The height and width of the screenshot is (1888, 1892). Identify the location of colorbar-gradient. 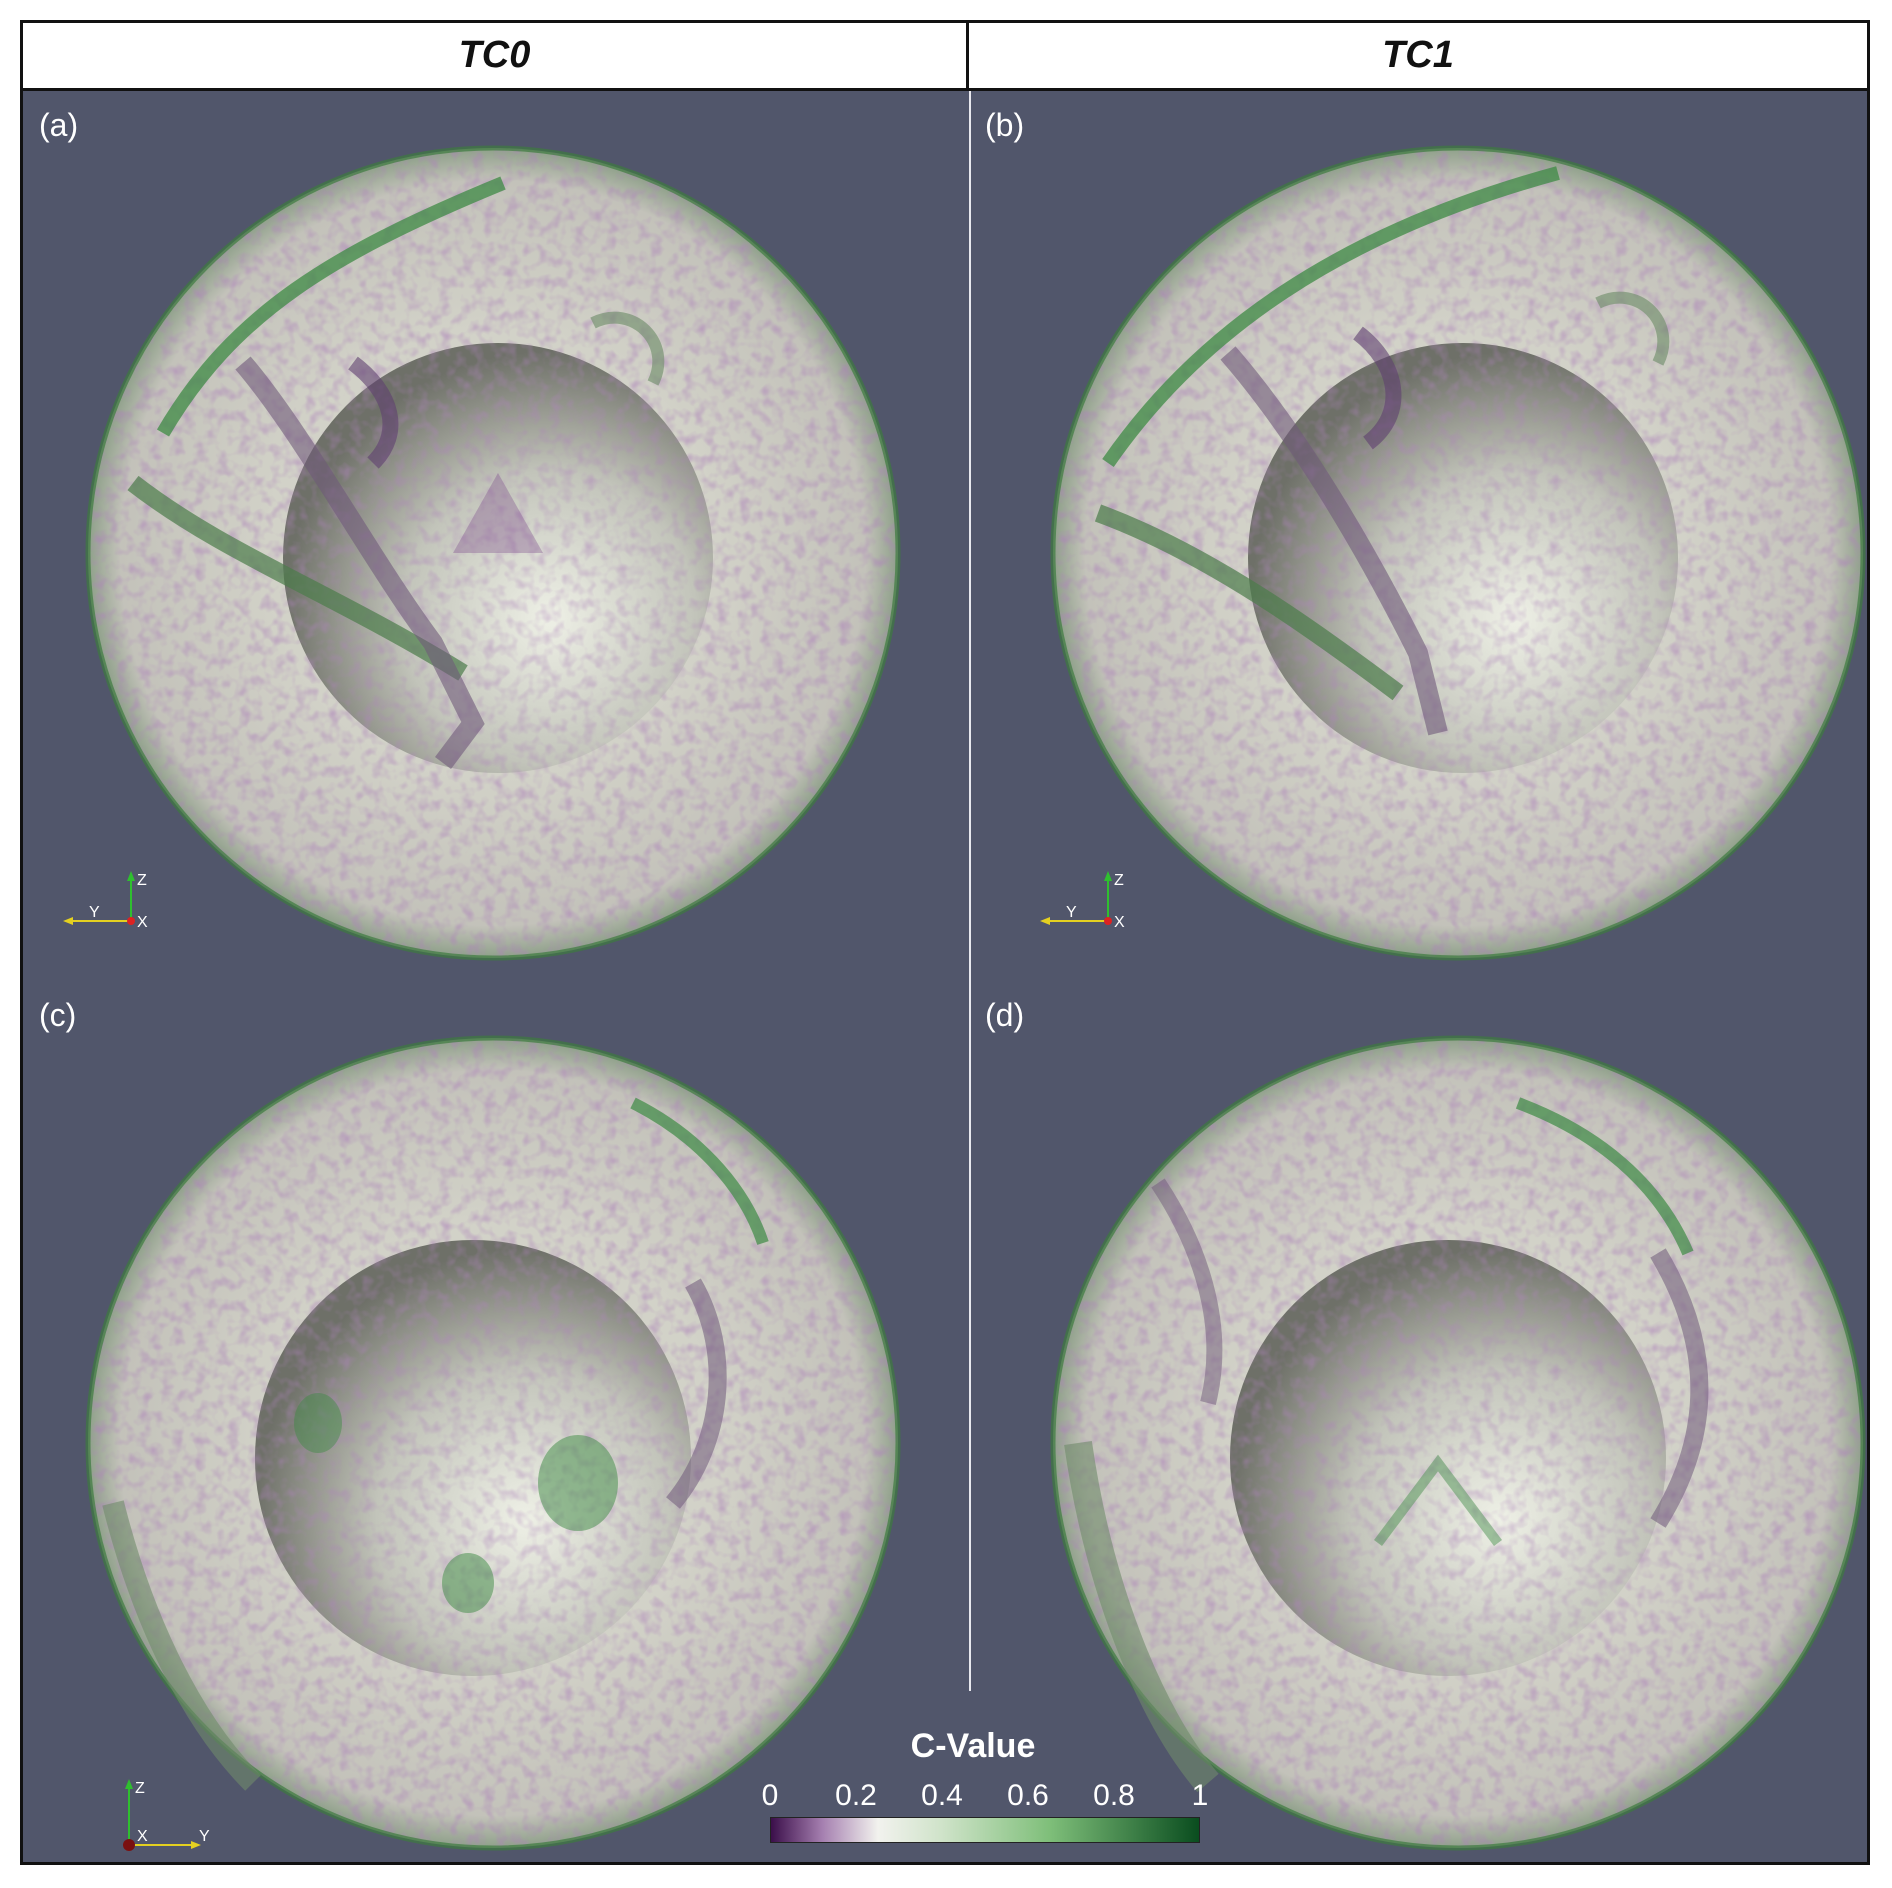
(985, 1830).